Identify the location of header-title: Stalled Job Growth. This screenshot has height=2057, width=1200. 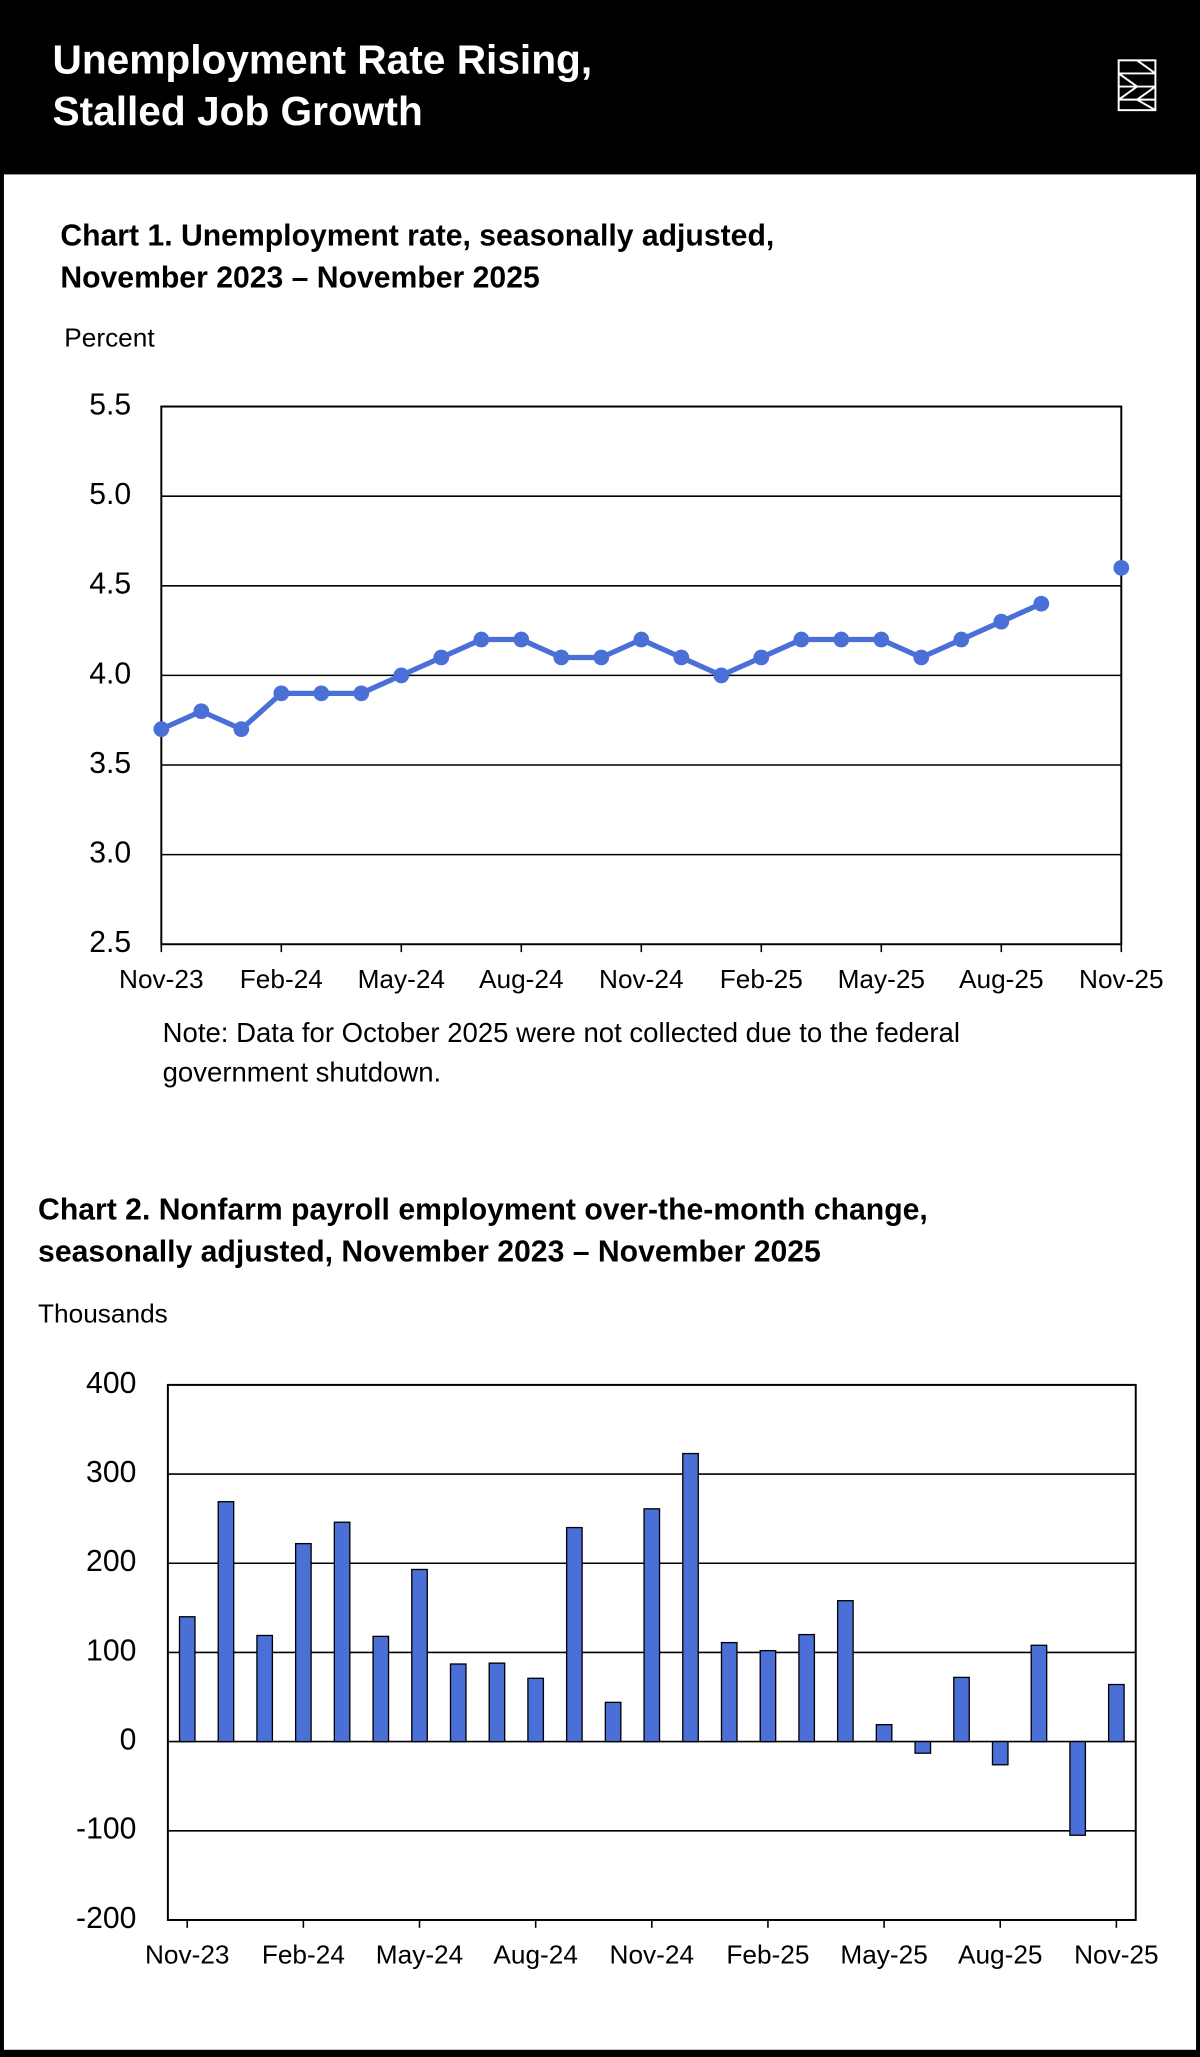
(237, 111).